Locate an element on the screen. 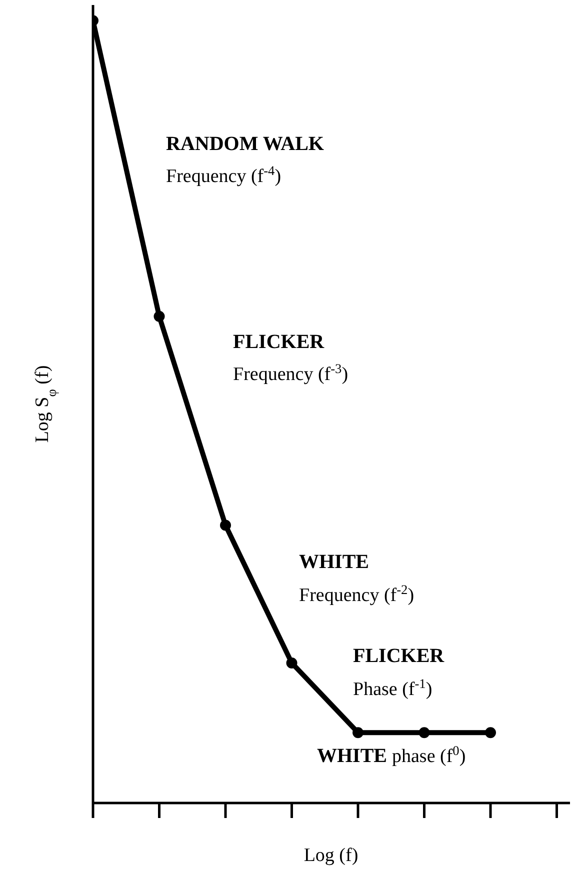 The width and height of the screenshot is (577, 873). annotation: Frequency (f$^{-3}$) is located at coordinates (290, 372).